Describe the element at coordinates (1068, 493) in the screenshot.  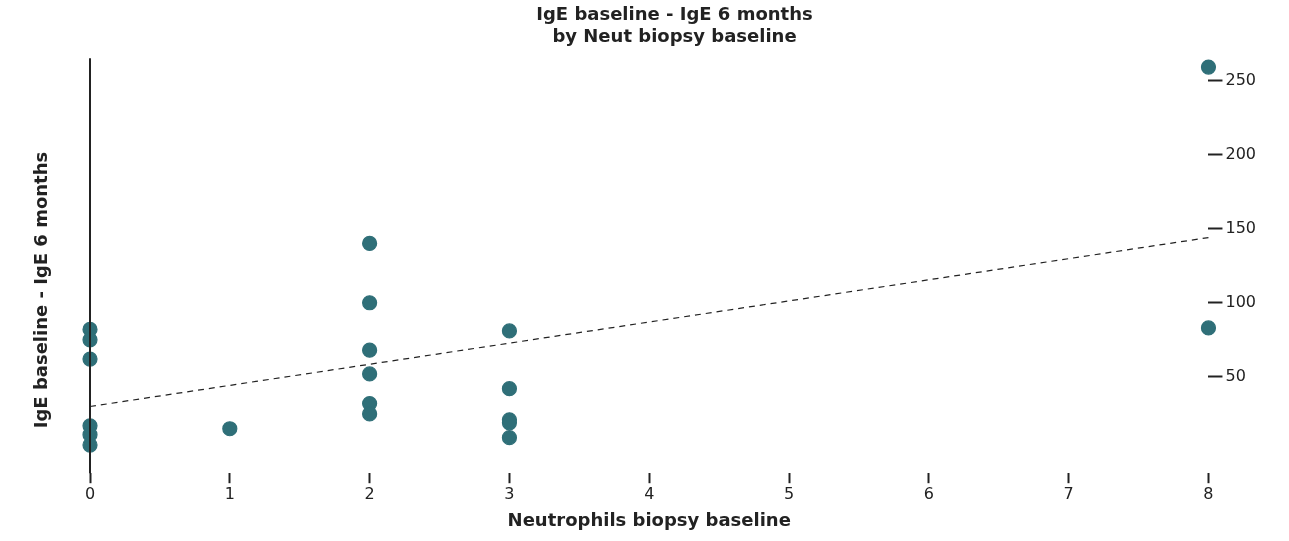
I see `x-tick-label: 7` at that location.